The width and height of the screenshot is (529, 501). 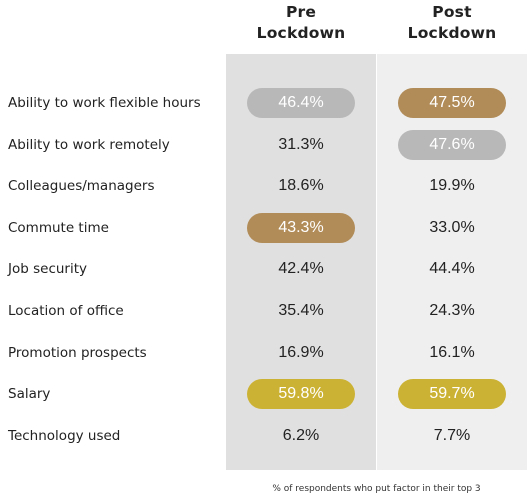 What do you see at coordinates (452, 352) in the screenshot?
I see `cell-post-promotion-prospects: 16.1%` at bounding box center [452, 352].